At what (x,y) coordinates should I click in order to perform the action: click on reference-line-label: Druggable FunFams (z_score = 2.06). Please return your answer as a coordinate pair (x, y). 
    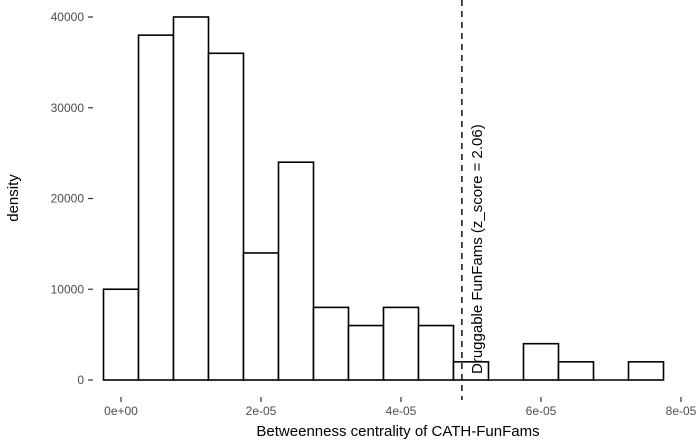
    Looking at the image, I should click on (477, 249).